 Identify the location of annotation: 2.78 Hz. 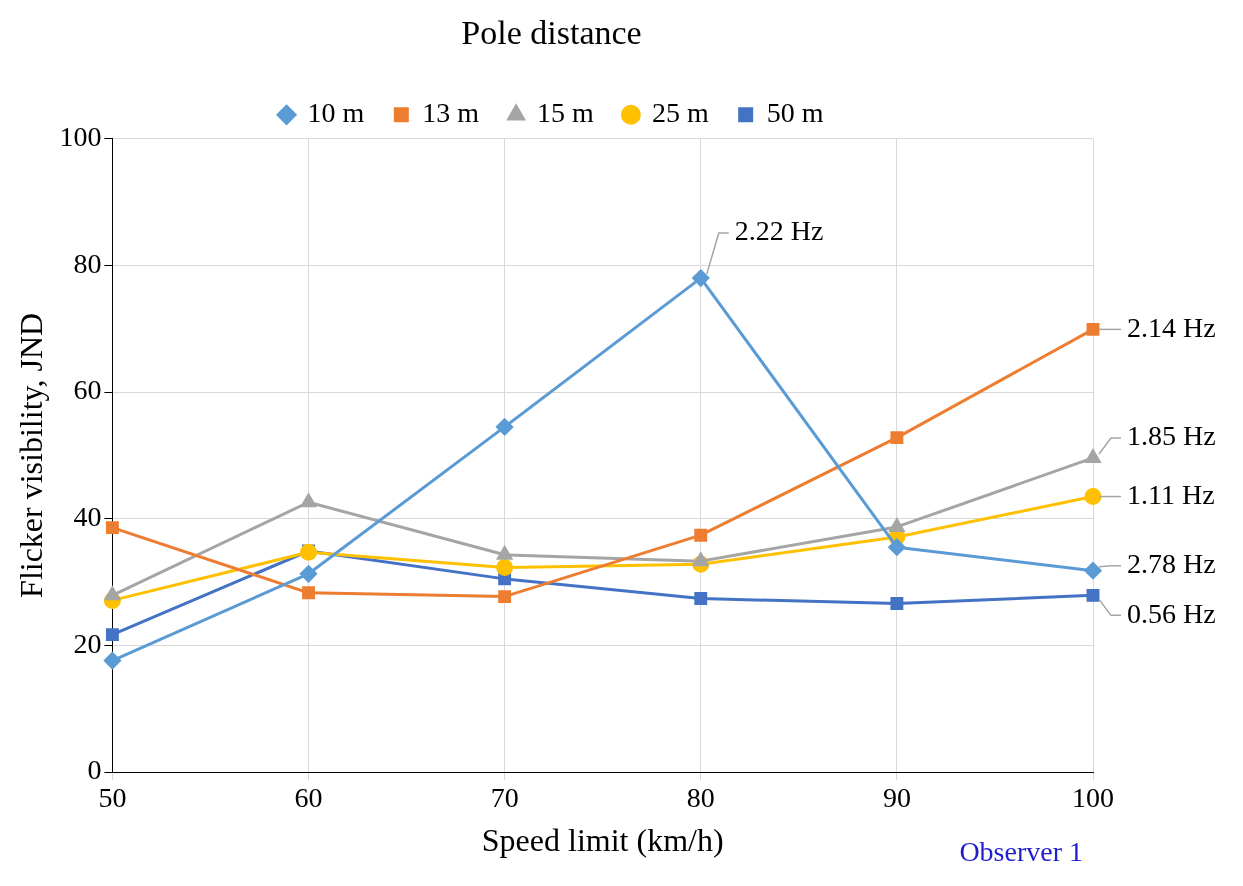
(1171, 563).